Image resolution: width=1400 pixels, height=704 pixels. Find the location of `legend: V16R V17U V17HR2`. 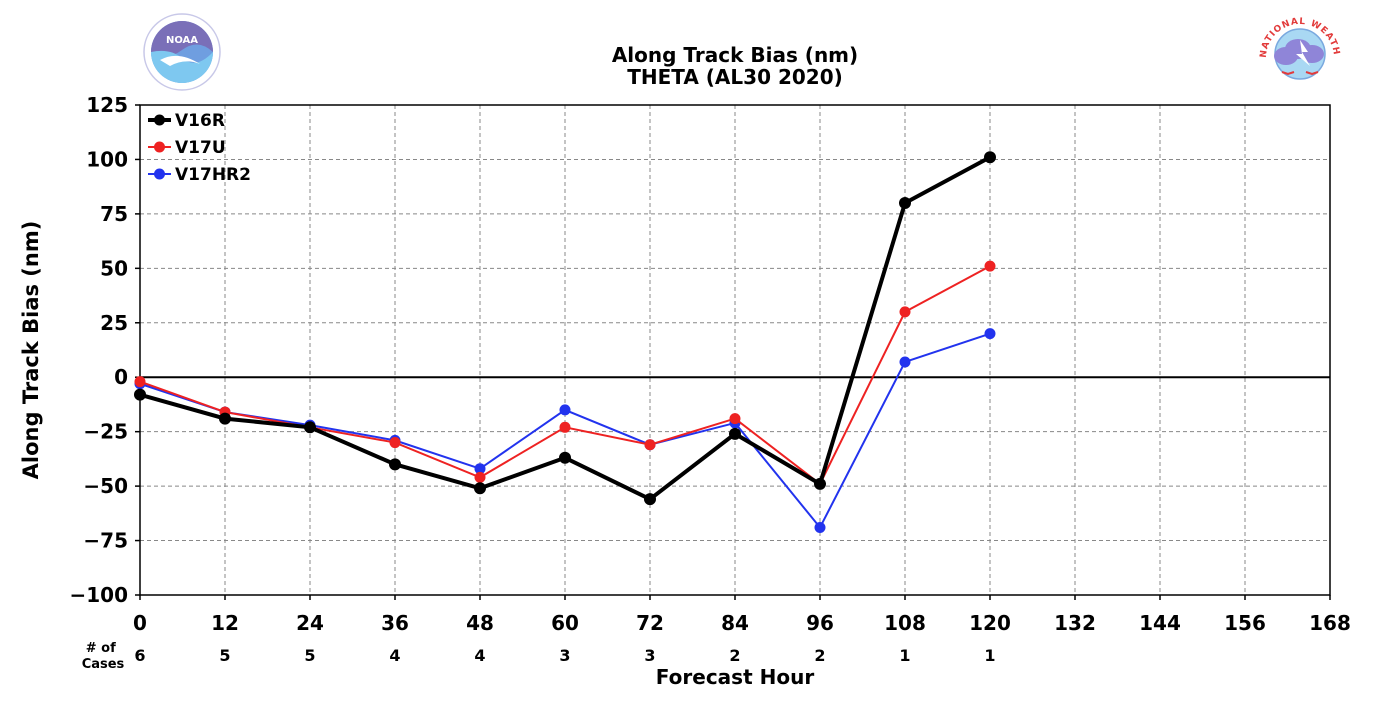

legend: V16R V17U V17HR2 is located at coordinates (199, 148).